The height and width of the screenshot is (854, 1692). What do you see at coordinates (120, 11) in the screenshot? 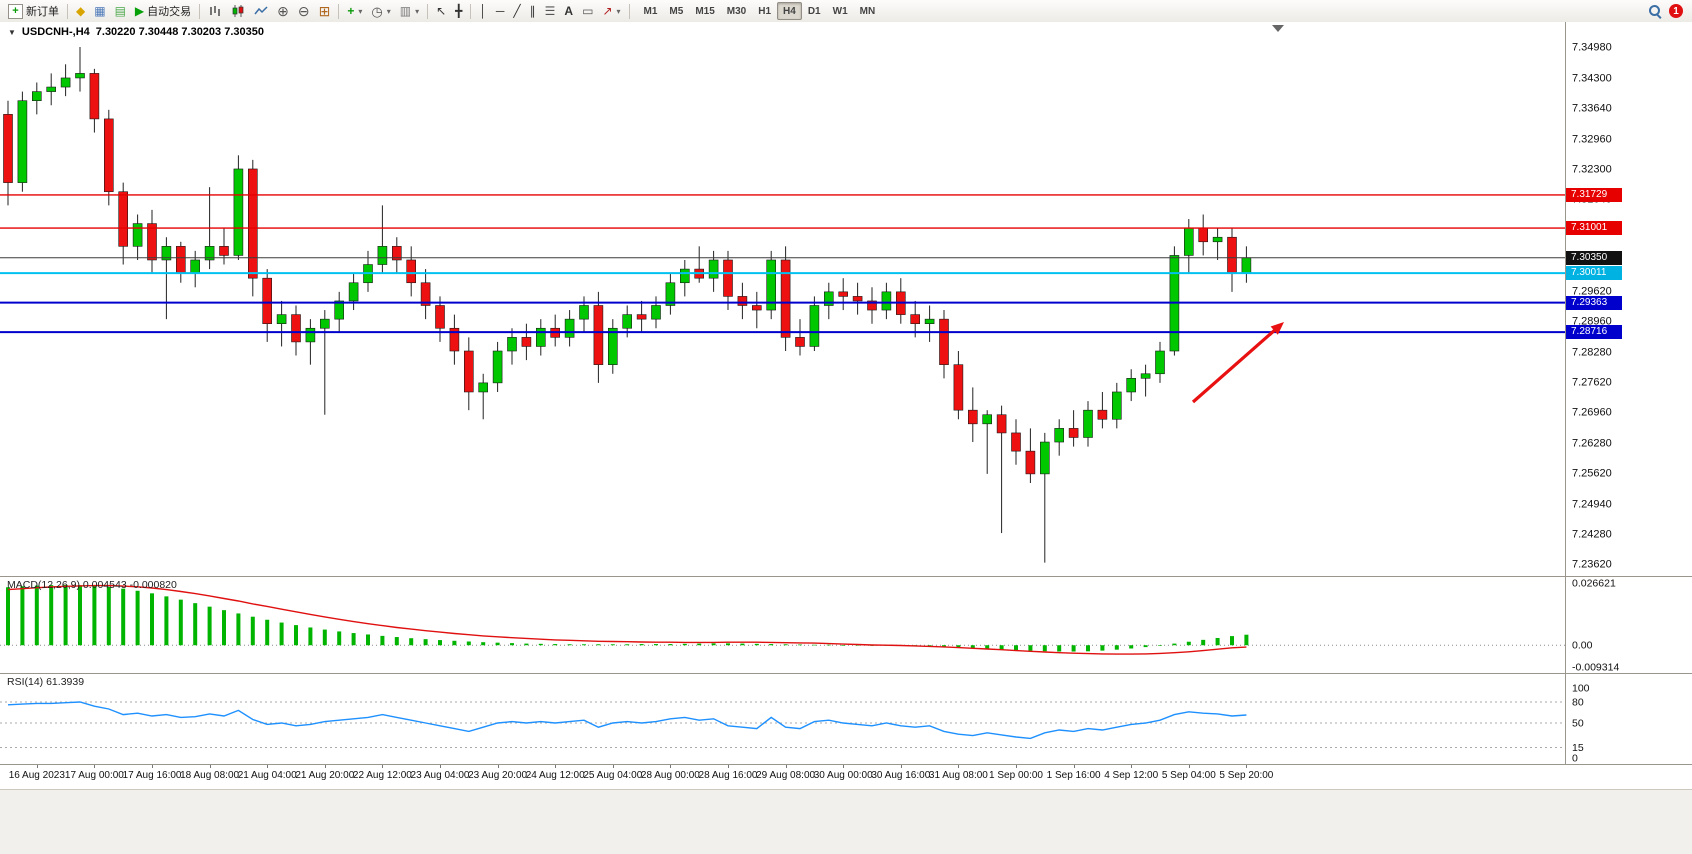
I see `navigator-button: ▤` at bounding box center [120, 11].